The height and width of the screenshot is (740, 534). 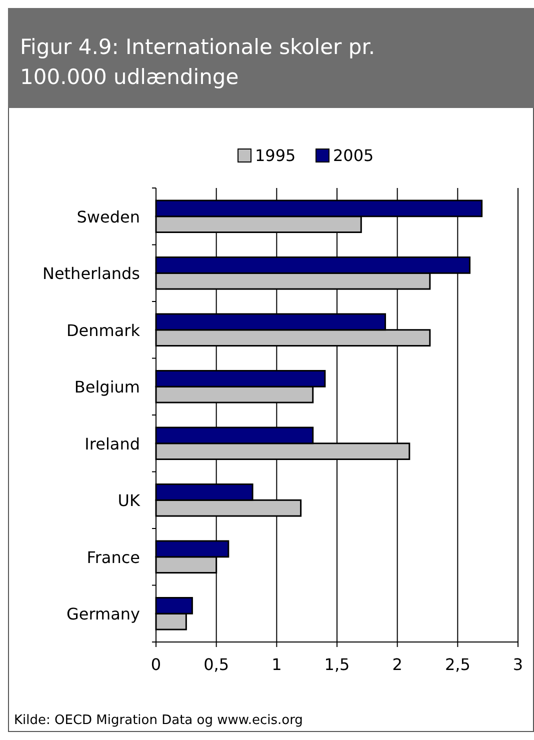 I want to click on text: Kilde: OECD Migration Data og www.ecis.org, so click(x=158, y=720).